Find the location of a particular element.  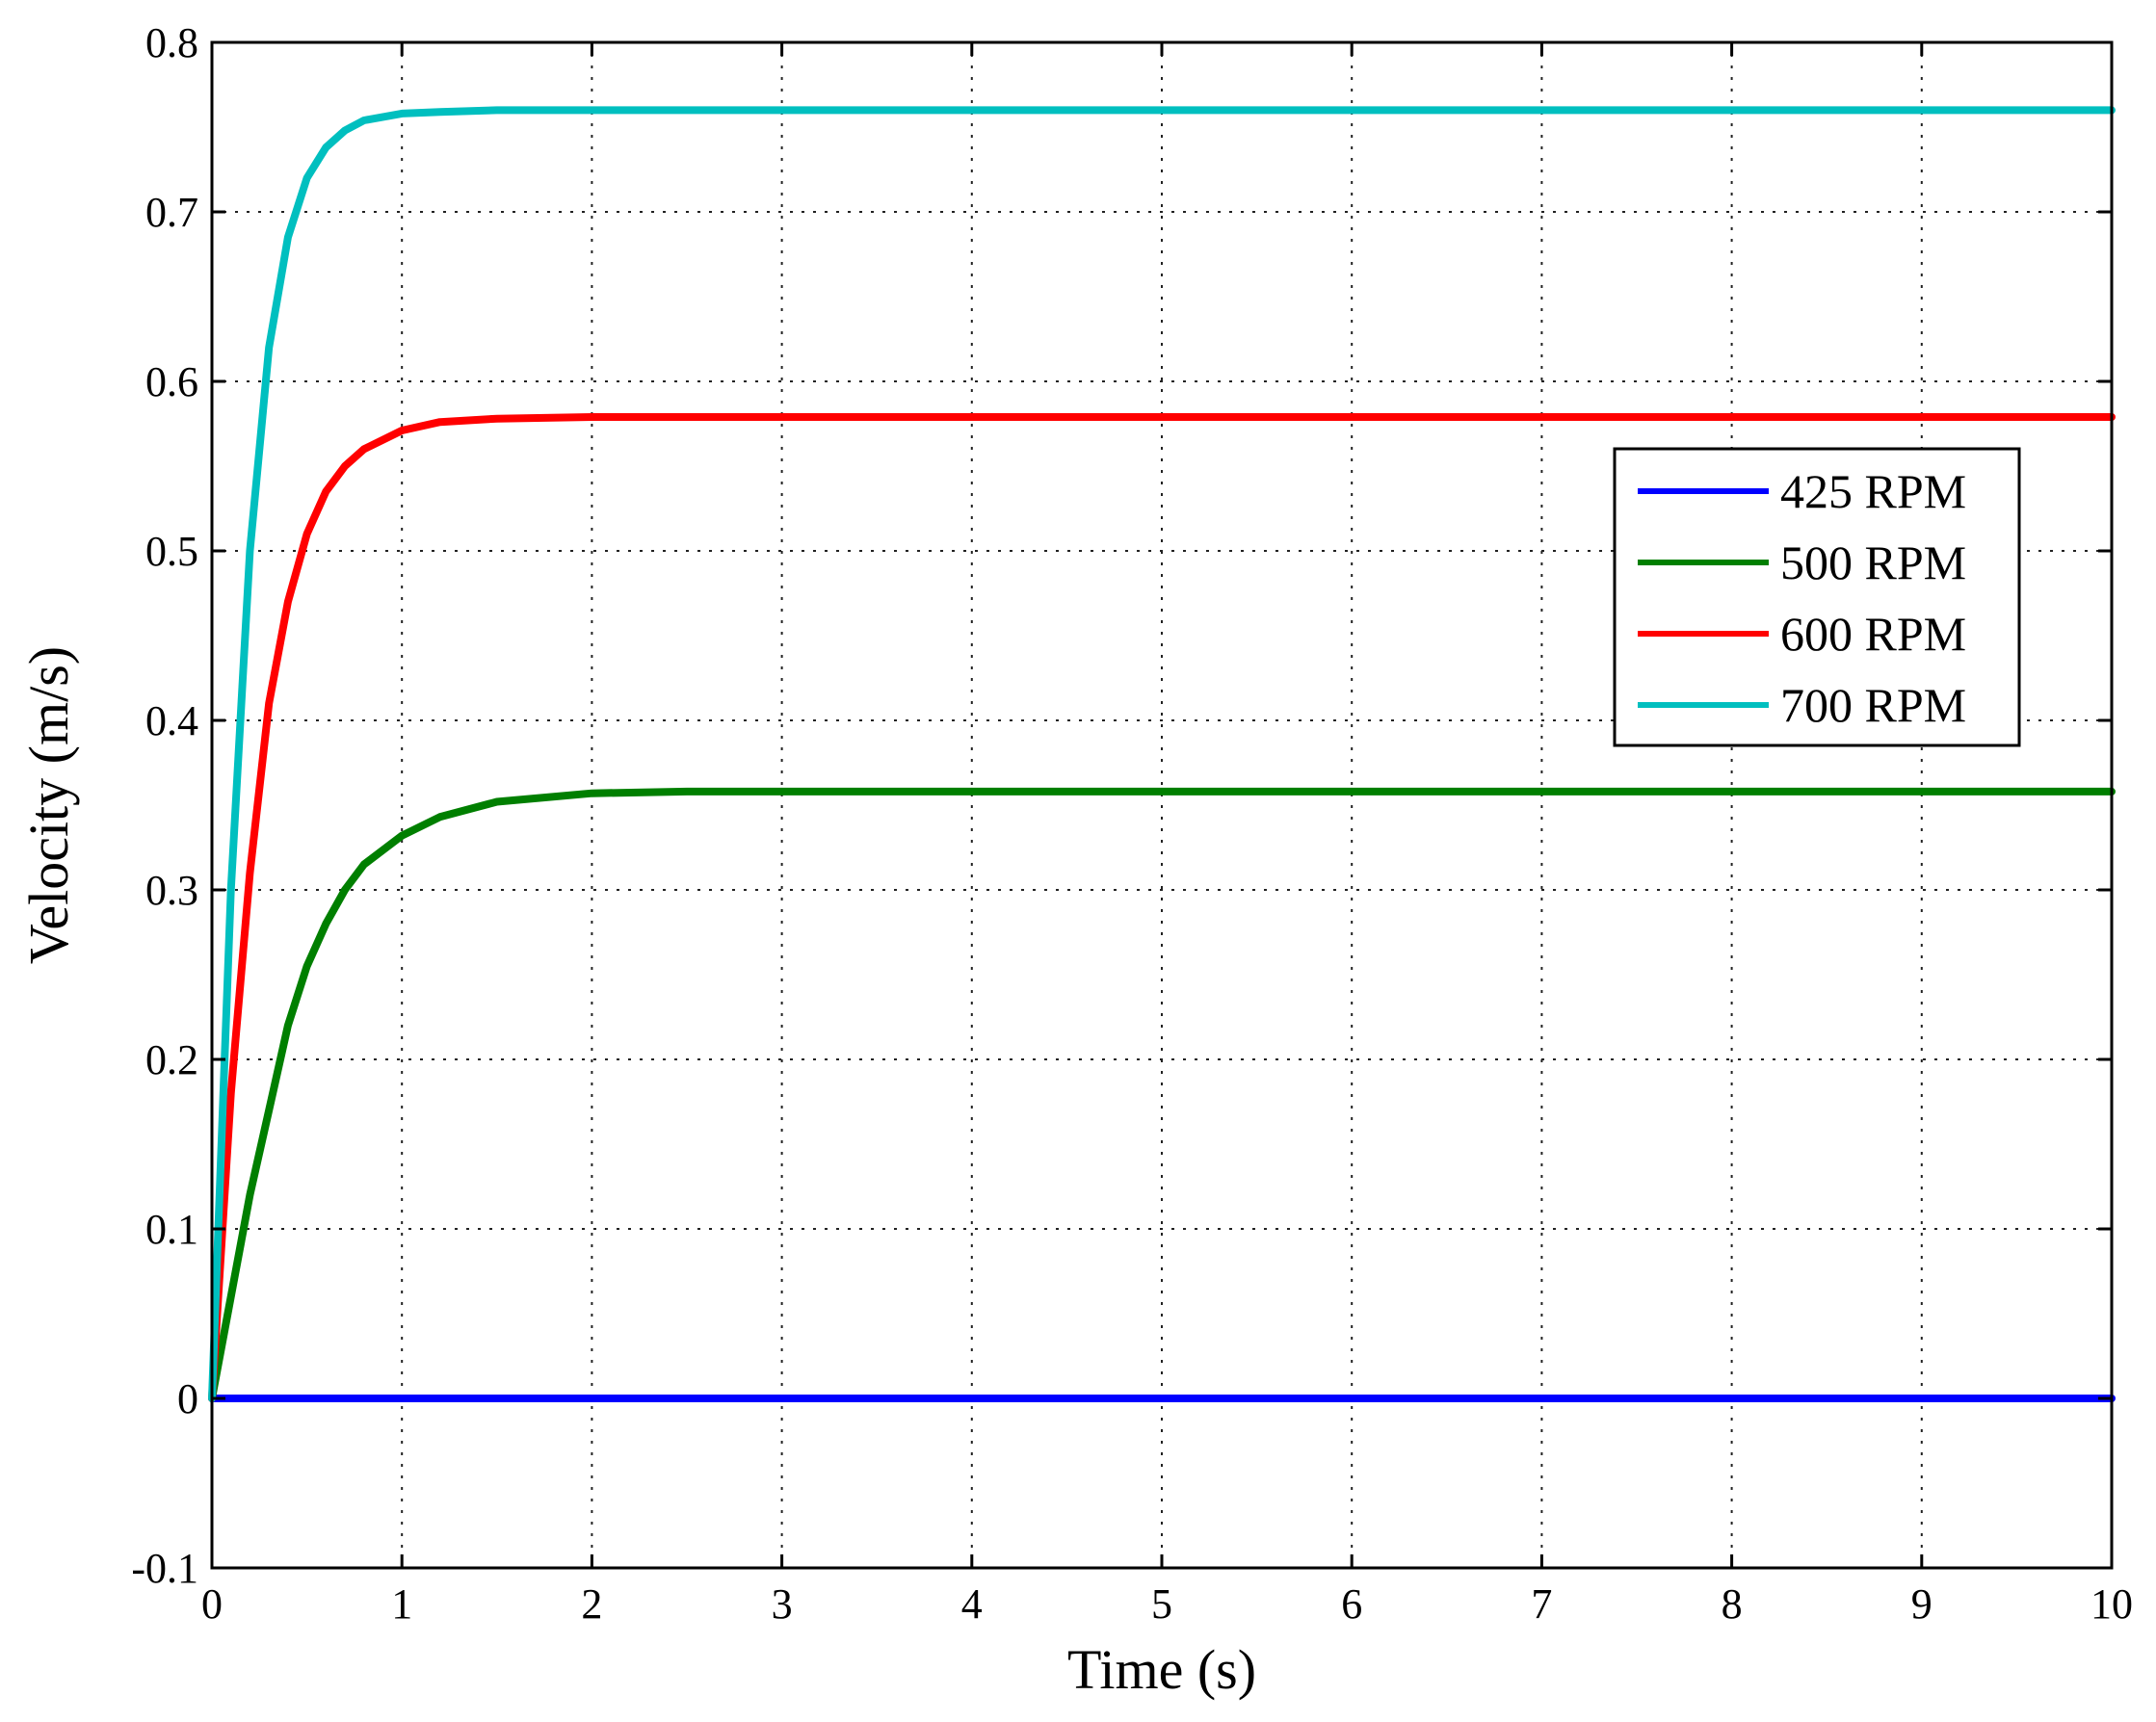

x-tick-label: 0 is located at coordinates (212, 1604).